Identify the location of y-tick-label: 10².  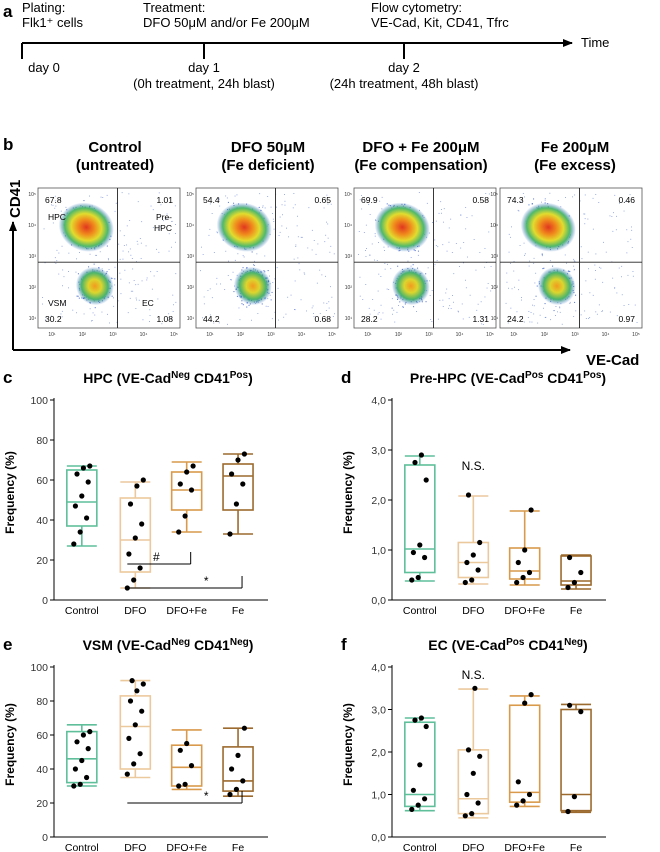
(349, 288).